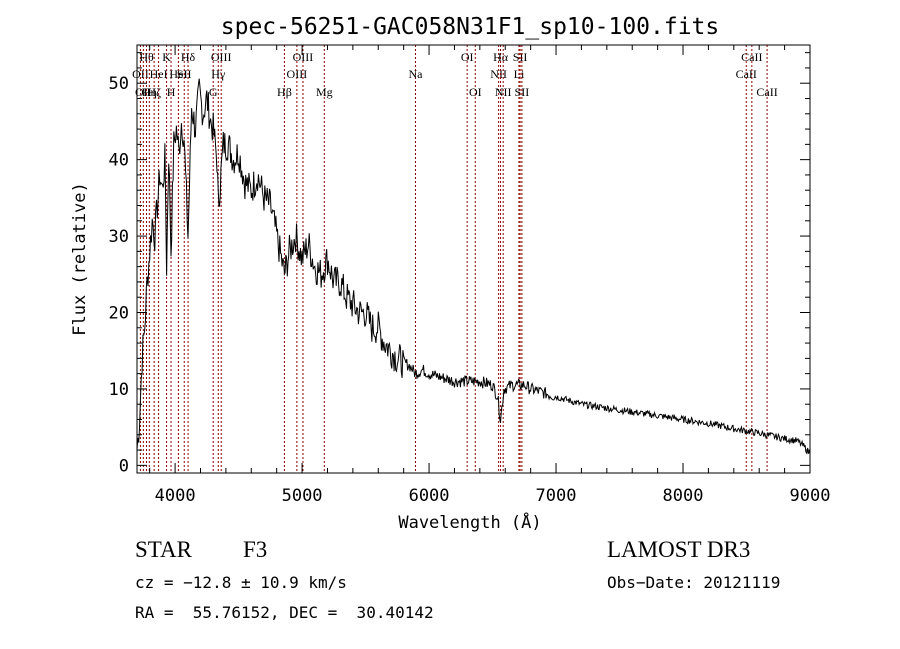  What do you see at coordinates (119, 390) in the screenshot?
I see `y-tick-label: 10` at bounding box center [119, 390].